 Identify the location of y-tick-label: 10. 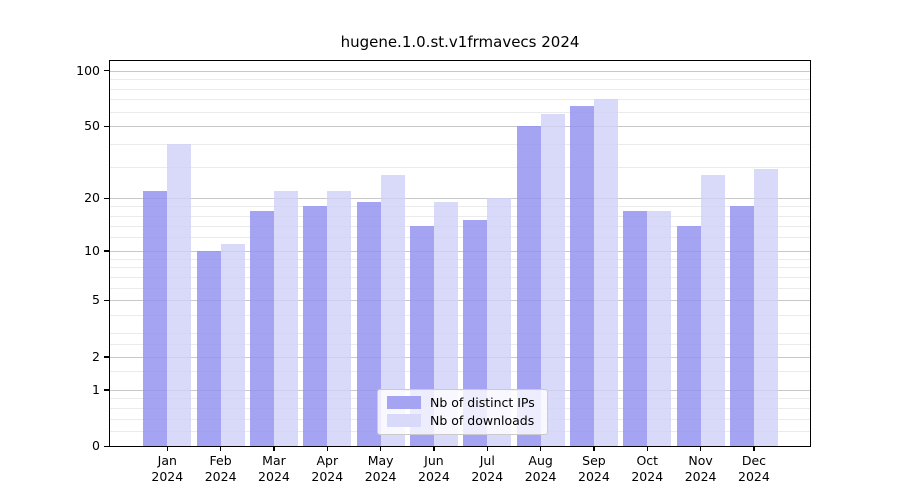
(92, 250).